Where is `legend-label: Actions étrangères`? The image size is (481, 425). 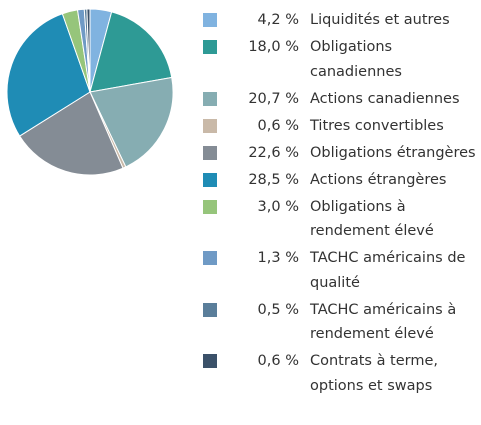 legend-label: Actions étrangères is located at coordinates (378, 179).